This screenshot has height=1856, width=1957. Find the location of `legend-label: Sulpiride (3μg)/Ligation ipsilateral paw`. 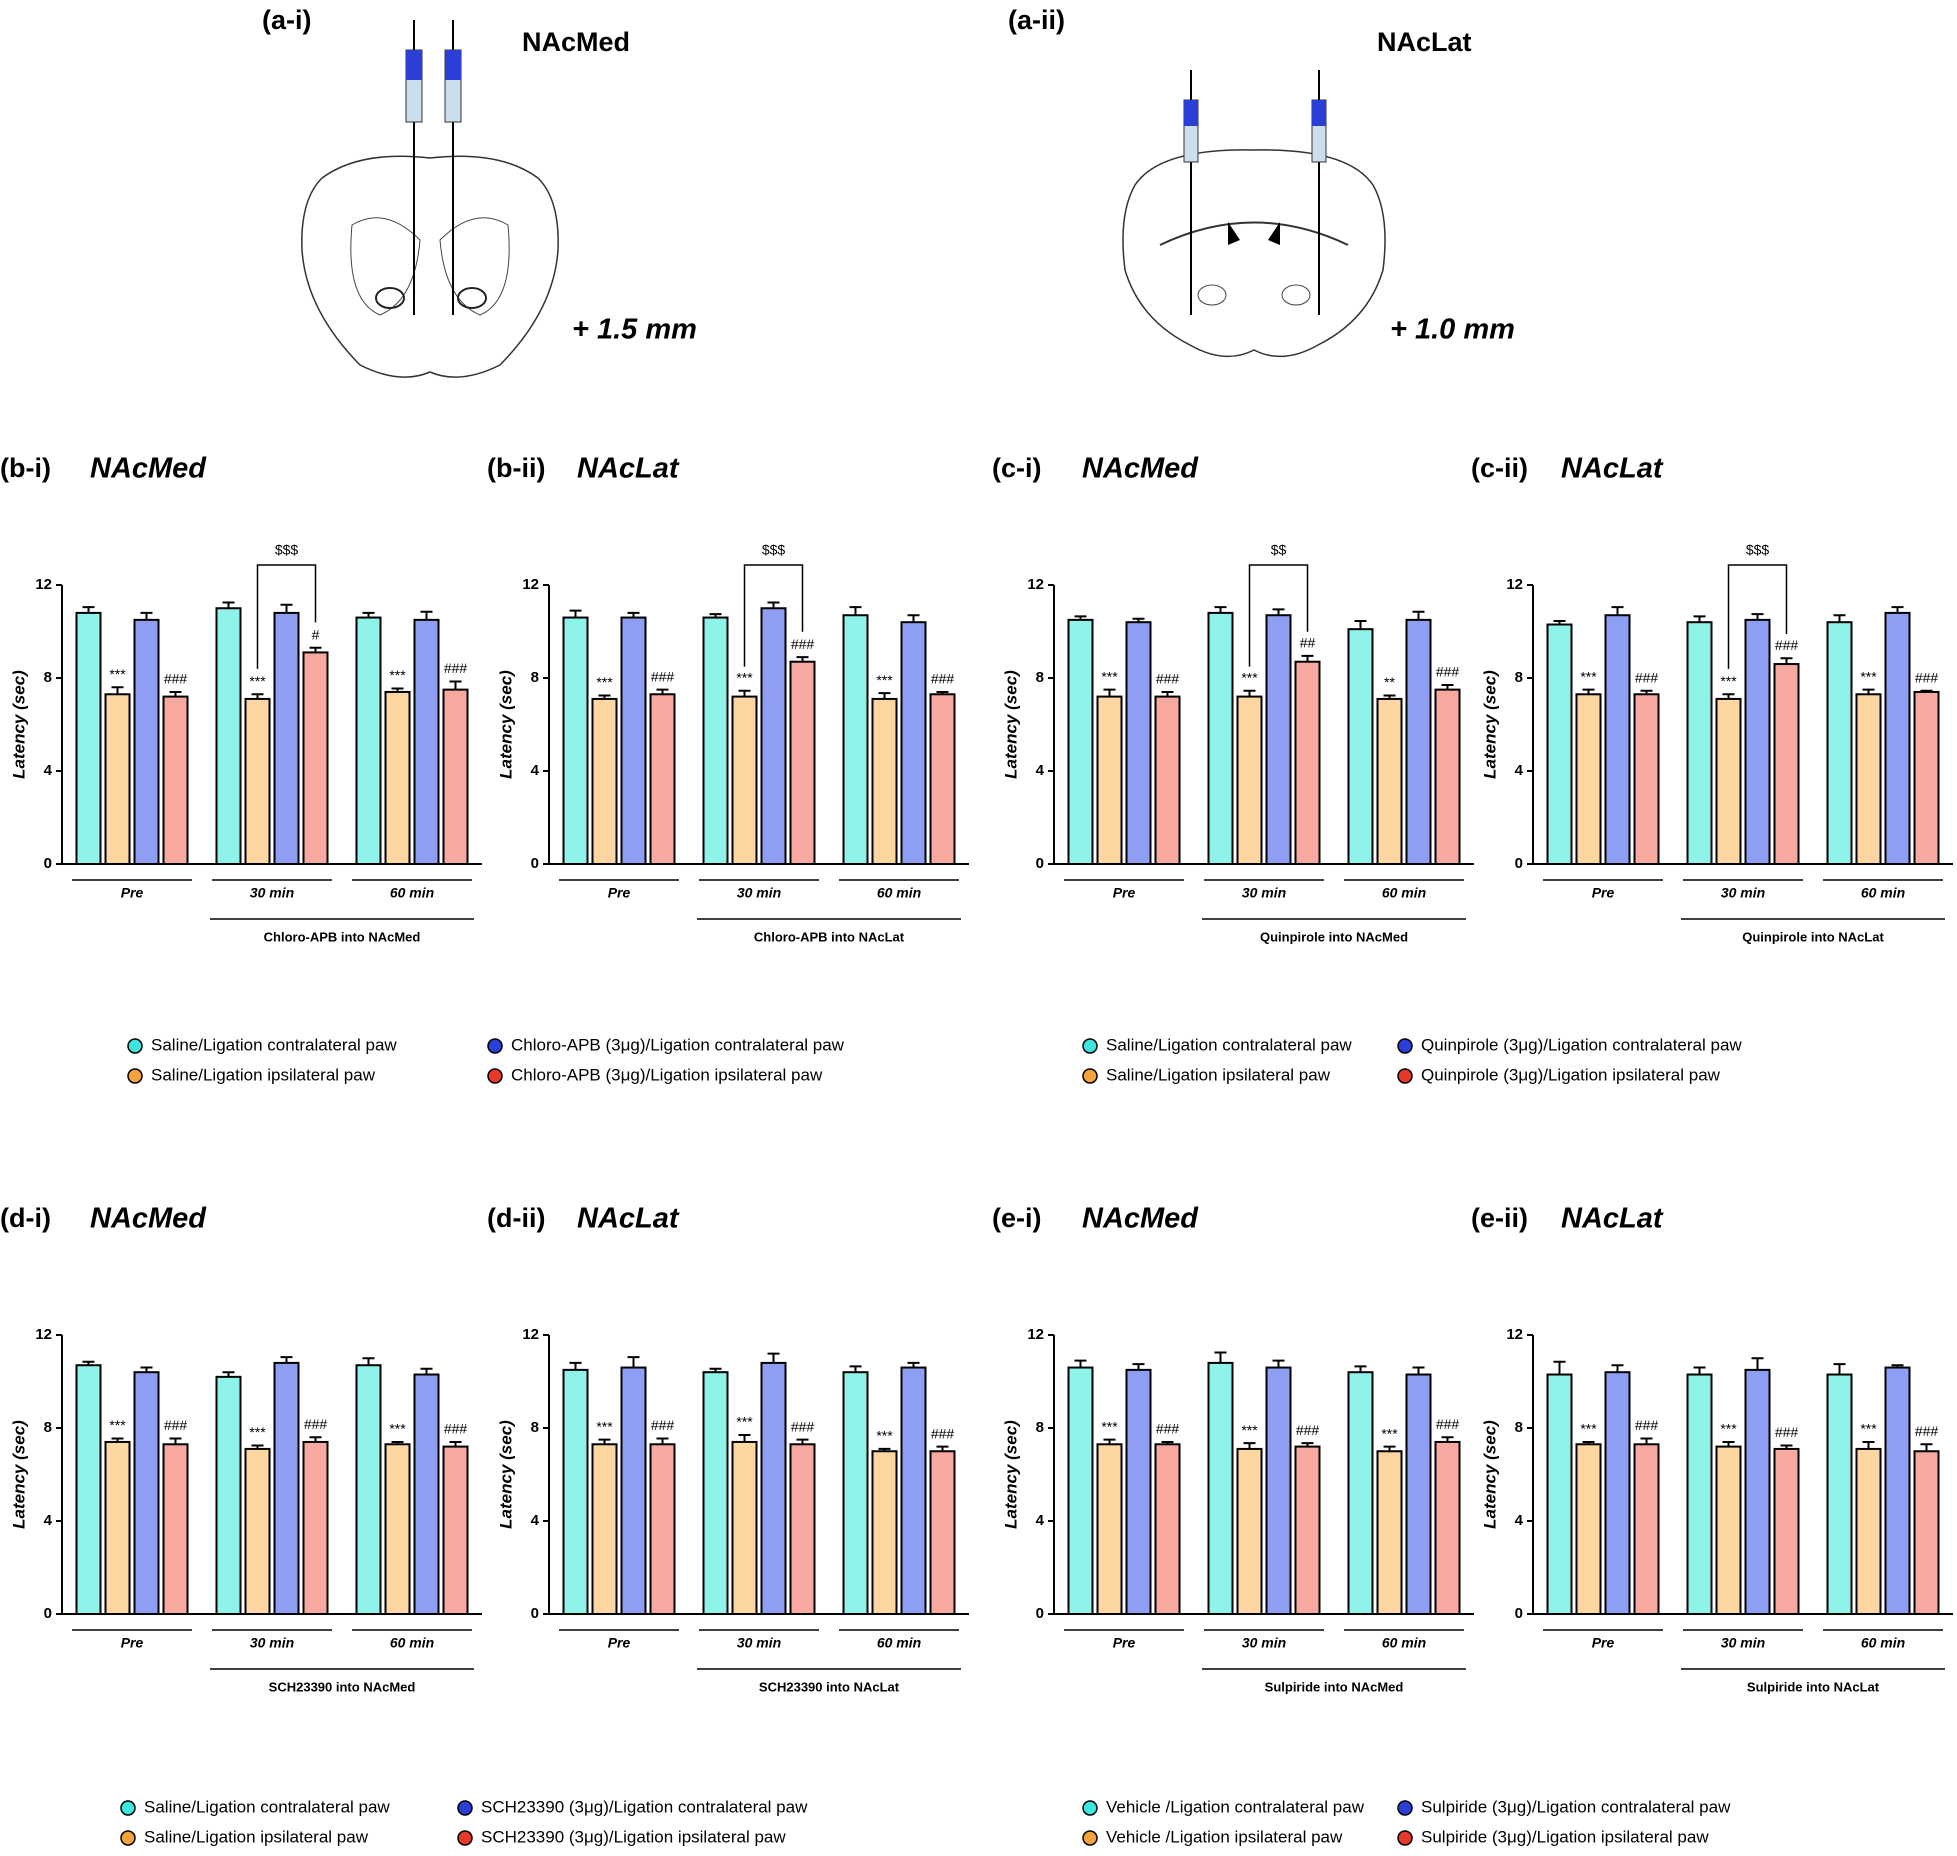

legend-label: Sulpiride (3μg)/Ligation ipsilateral paw is located at coordinates (1565, 1836).